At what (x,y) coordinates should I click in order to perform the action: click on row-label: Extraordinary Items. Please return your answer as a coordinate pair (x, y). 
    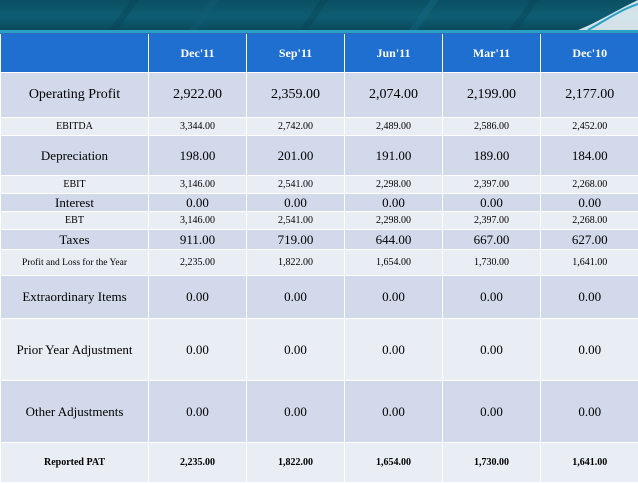
    Looking at the image, I should click on (75, 297).